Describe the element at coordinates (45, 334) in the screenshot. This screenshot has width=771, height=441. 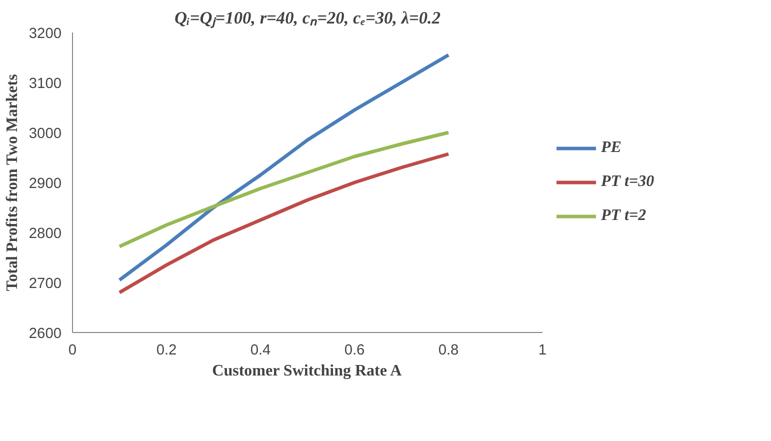
I see `y-tick-label: 2600` at that location.